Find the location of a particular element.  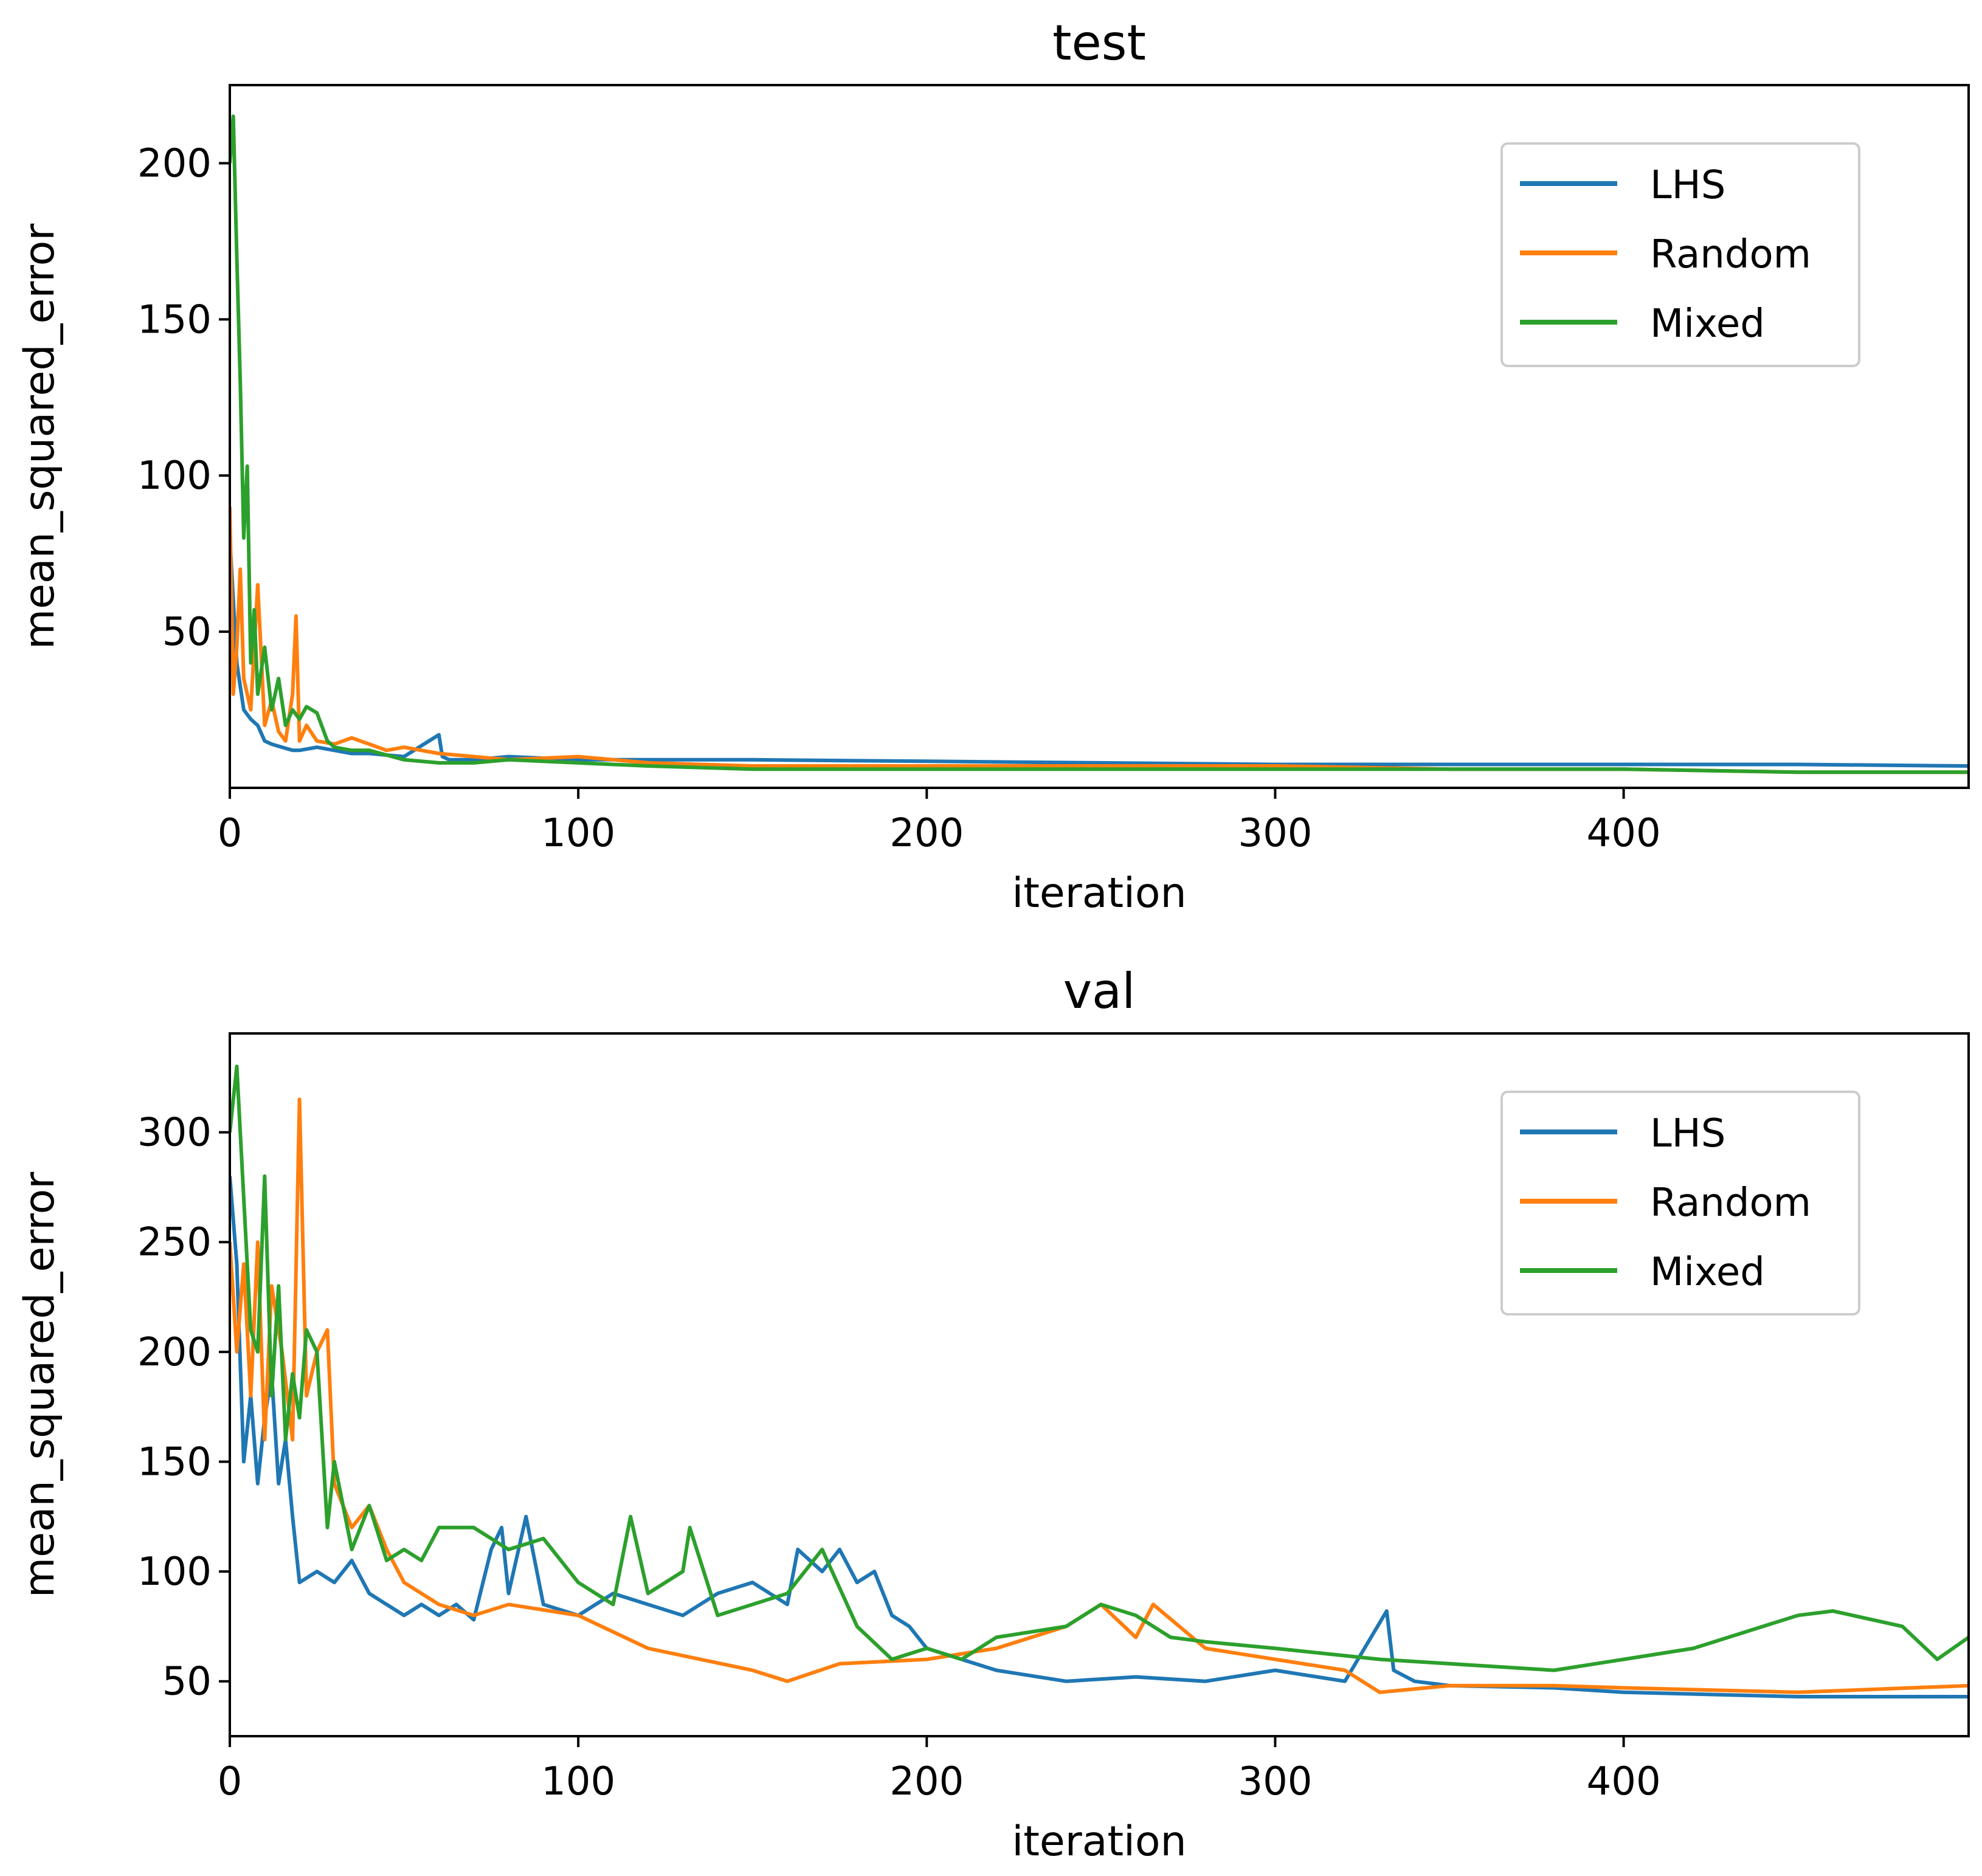

chart-title: test is located at coordinates (1099, 43).